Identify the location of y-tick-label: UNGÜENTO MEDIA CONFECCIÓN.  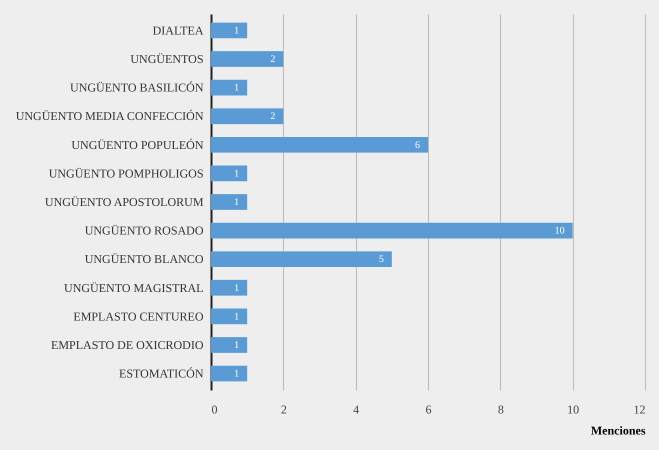
(110, 116).